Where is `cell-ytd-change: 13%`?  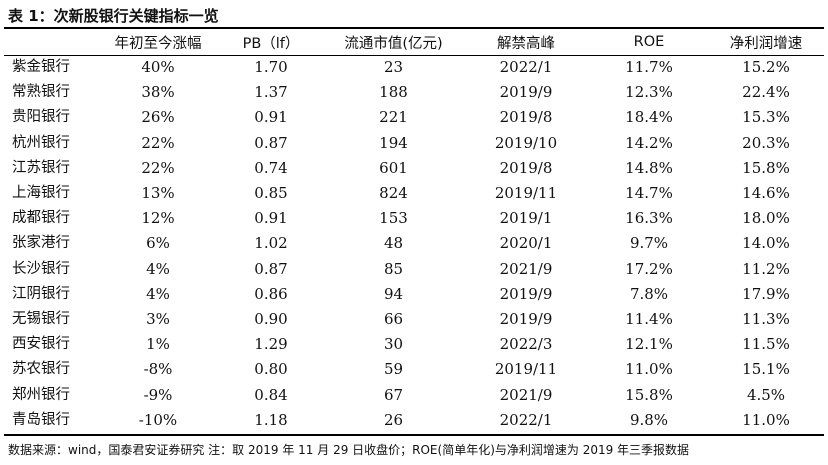 cell-ytd-change: 13% is located at coordinates (158, 193).